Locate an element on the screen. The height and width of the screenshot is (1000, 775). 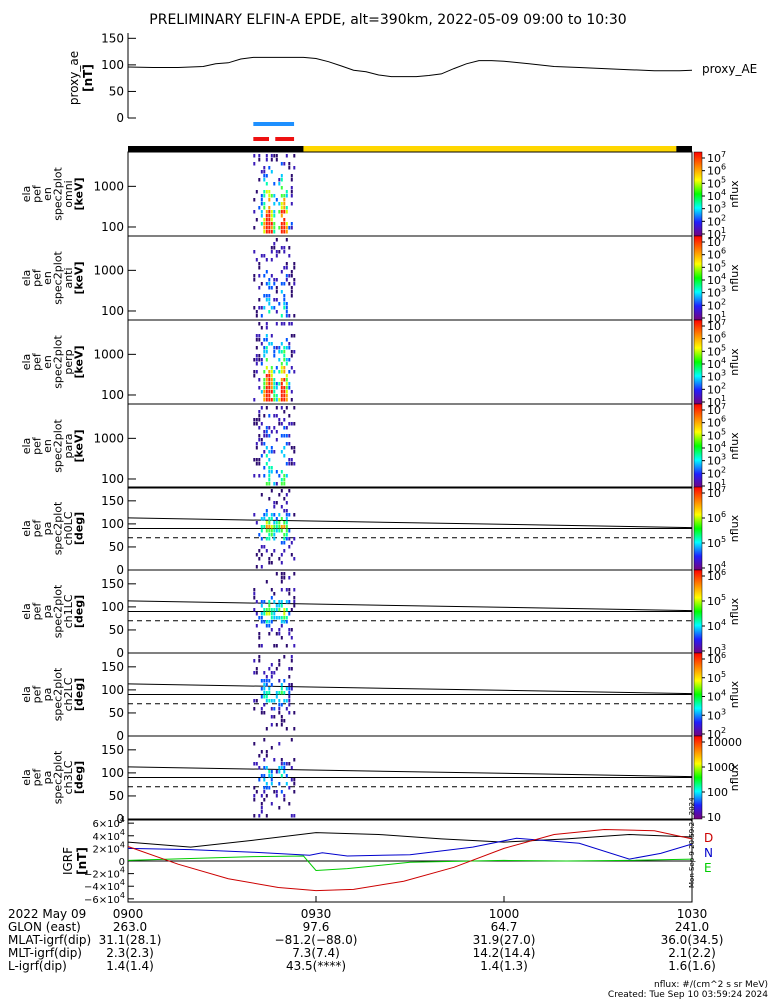
colorbar-tick-label: 10⁶ is located at coordinates (716, 338).